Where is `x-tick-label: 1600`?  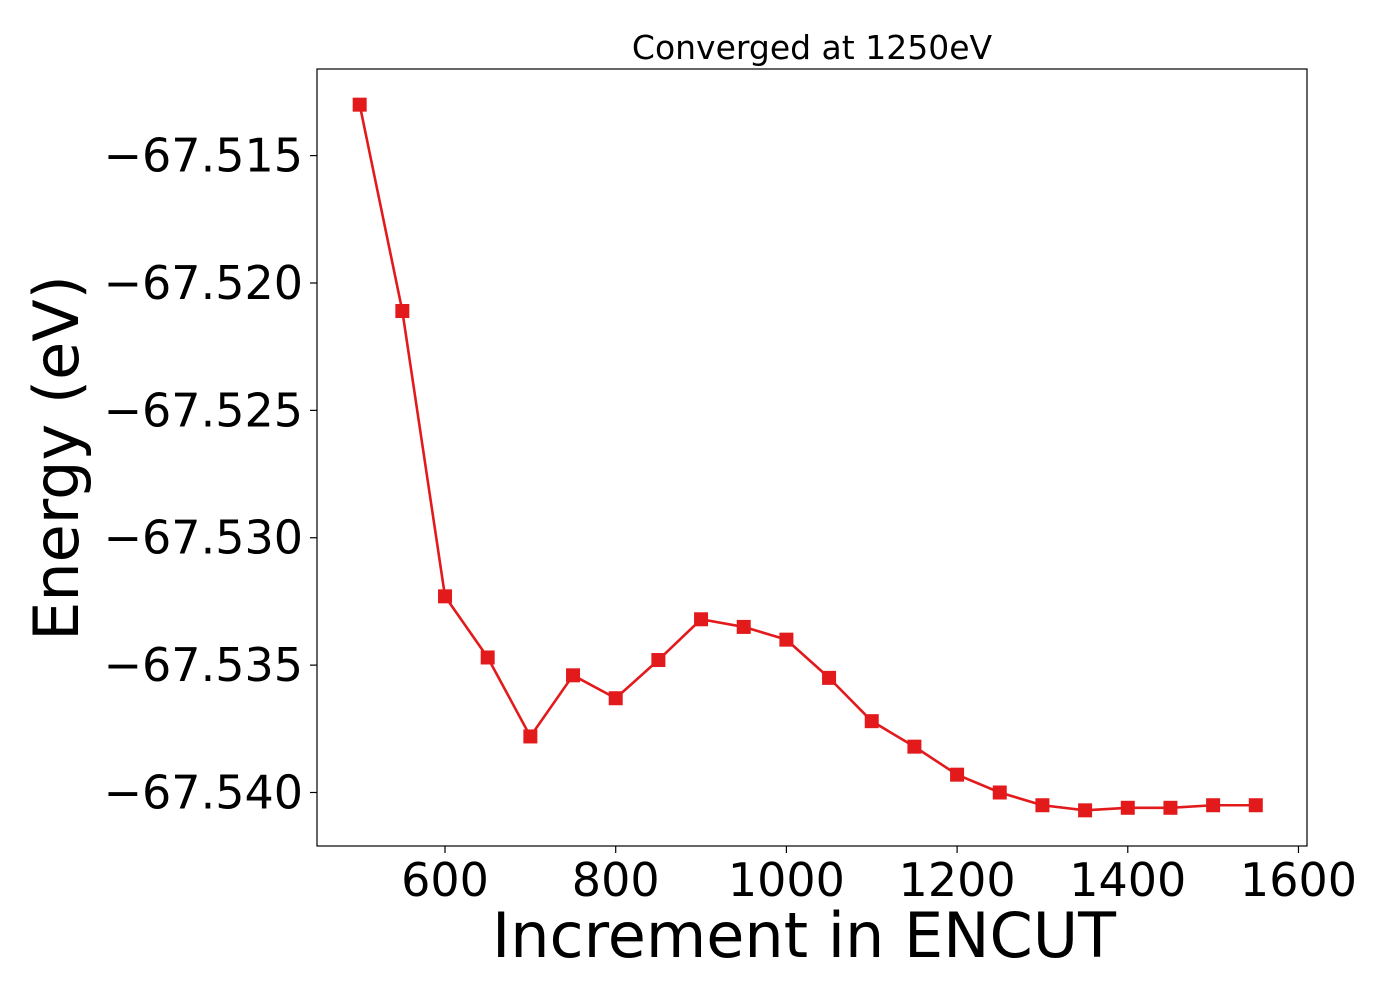 x-tick-label: 1600 is located at coordinates (1298, 880).